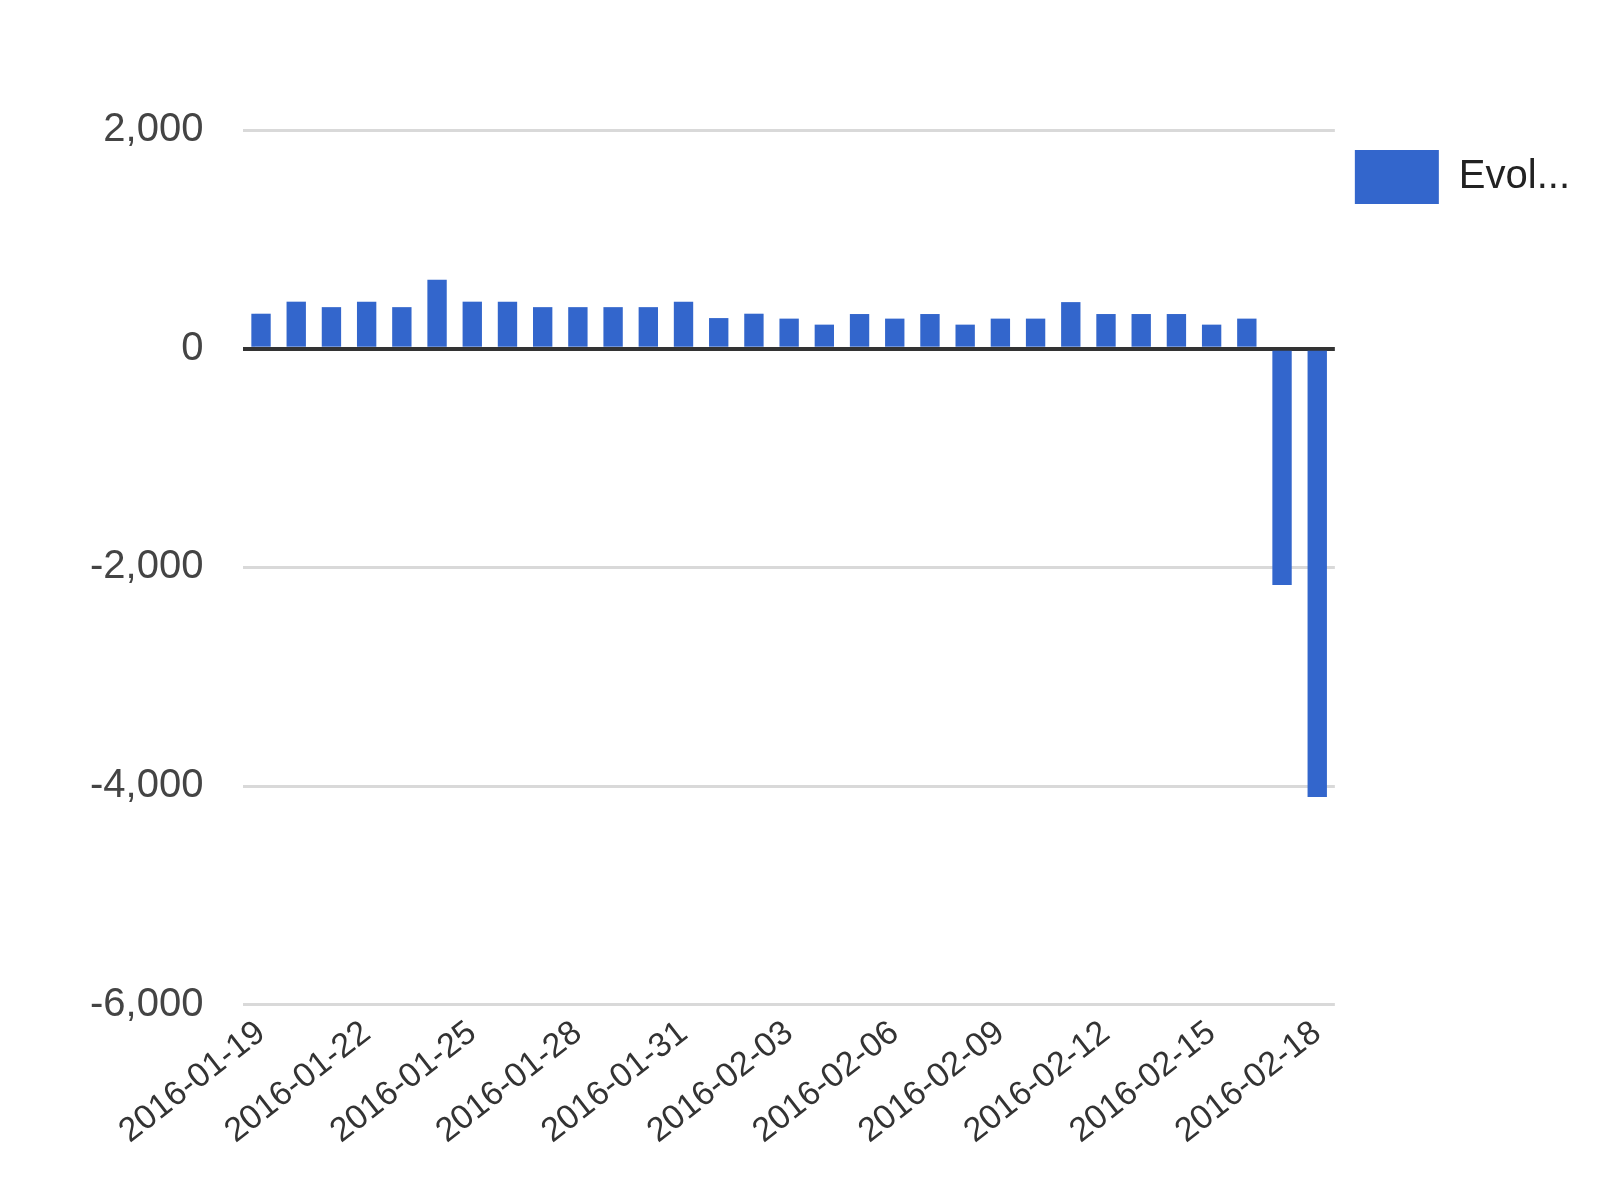 The image size is (1600, 1200). What do you see at coordinates (147, 564) in the screenshot?
I see `y-tick-label: -2,000` at bounding box center [147, 564].